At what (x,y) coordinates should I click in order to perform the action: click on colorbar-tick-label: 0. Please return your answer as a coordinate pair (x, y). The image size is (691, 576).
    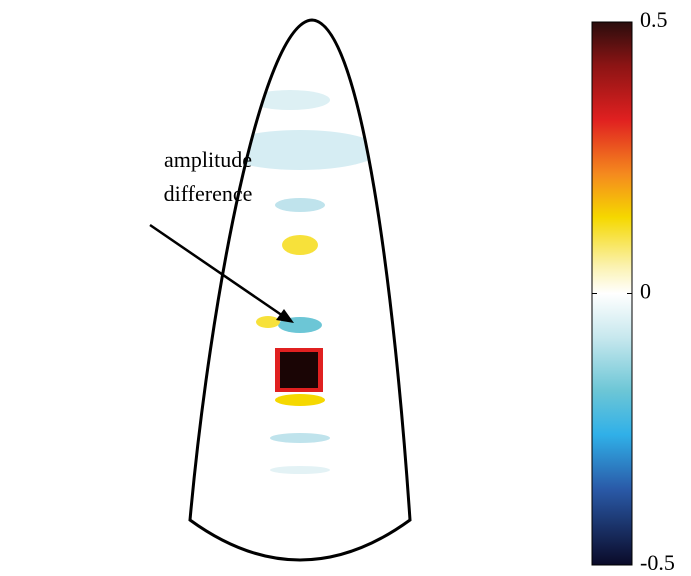
    Looking at the image, I should click on (645, 291).